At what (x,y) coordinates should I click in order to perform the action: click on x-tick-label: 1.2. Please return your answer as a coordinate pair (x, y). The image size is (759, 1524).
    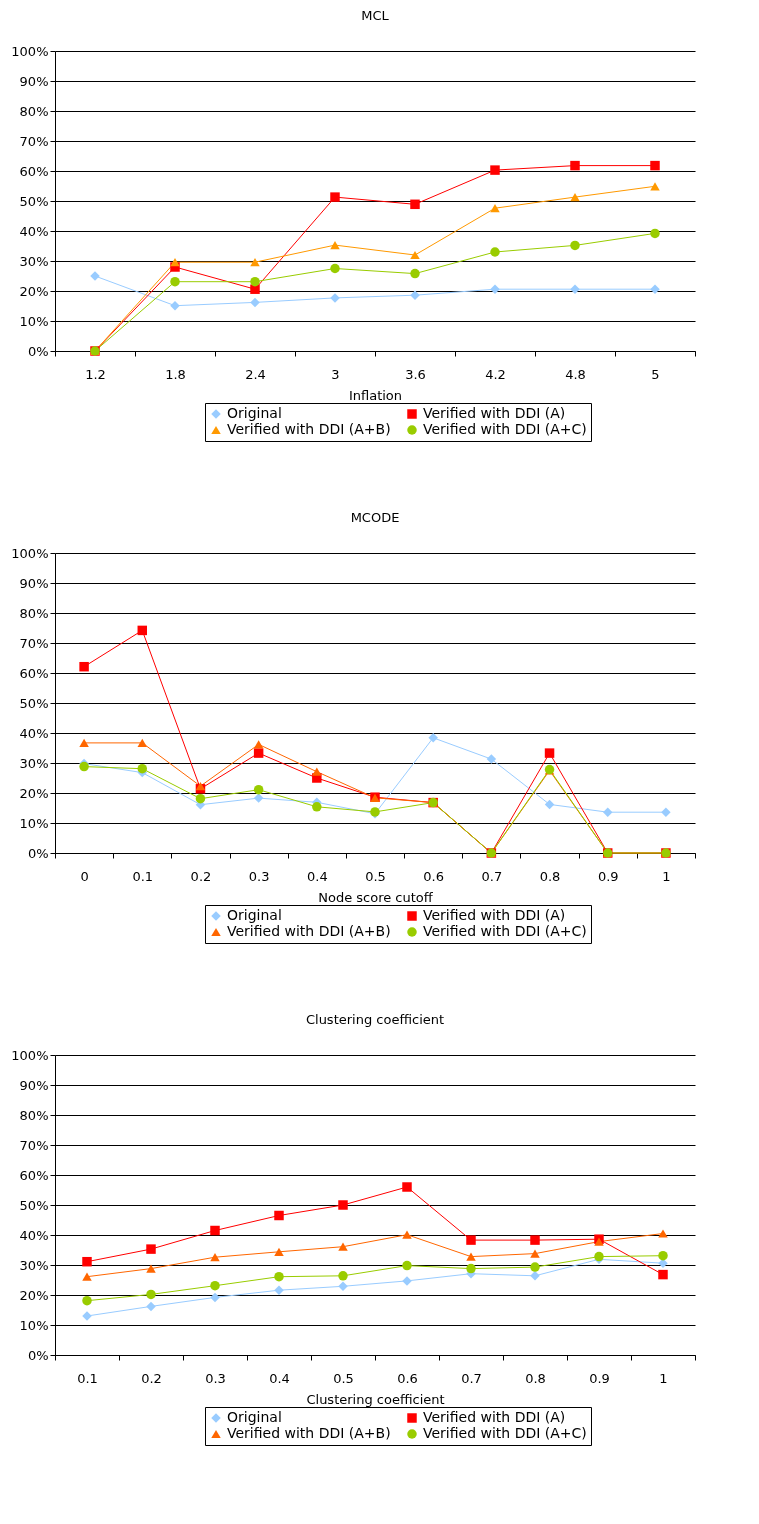
    Looking at the image, I should click on (95, 374).